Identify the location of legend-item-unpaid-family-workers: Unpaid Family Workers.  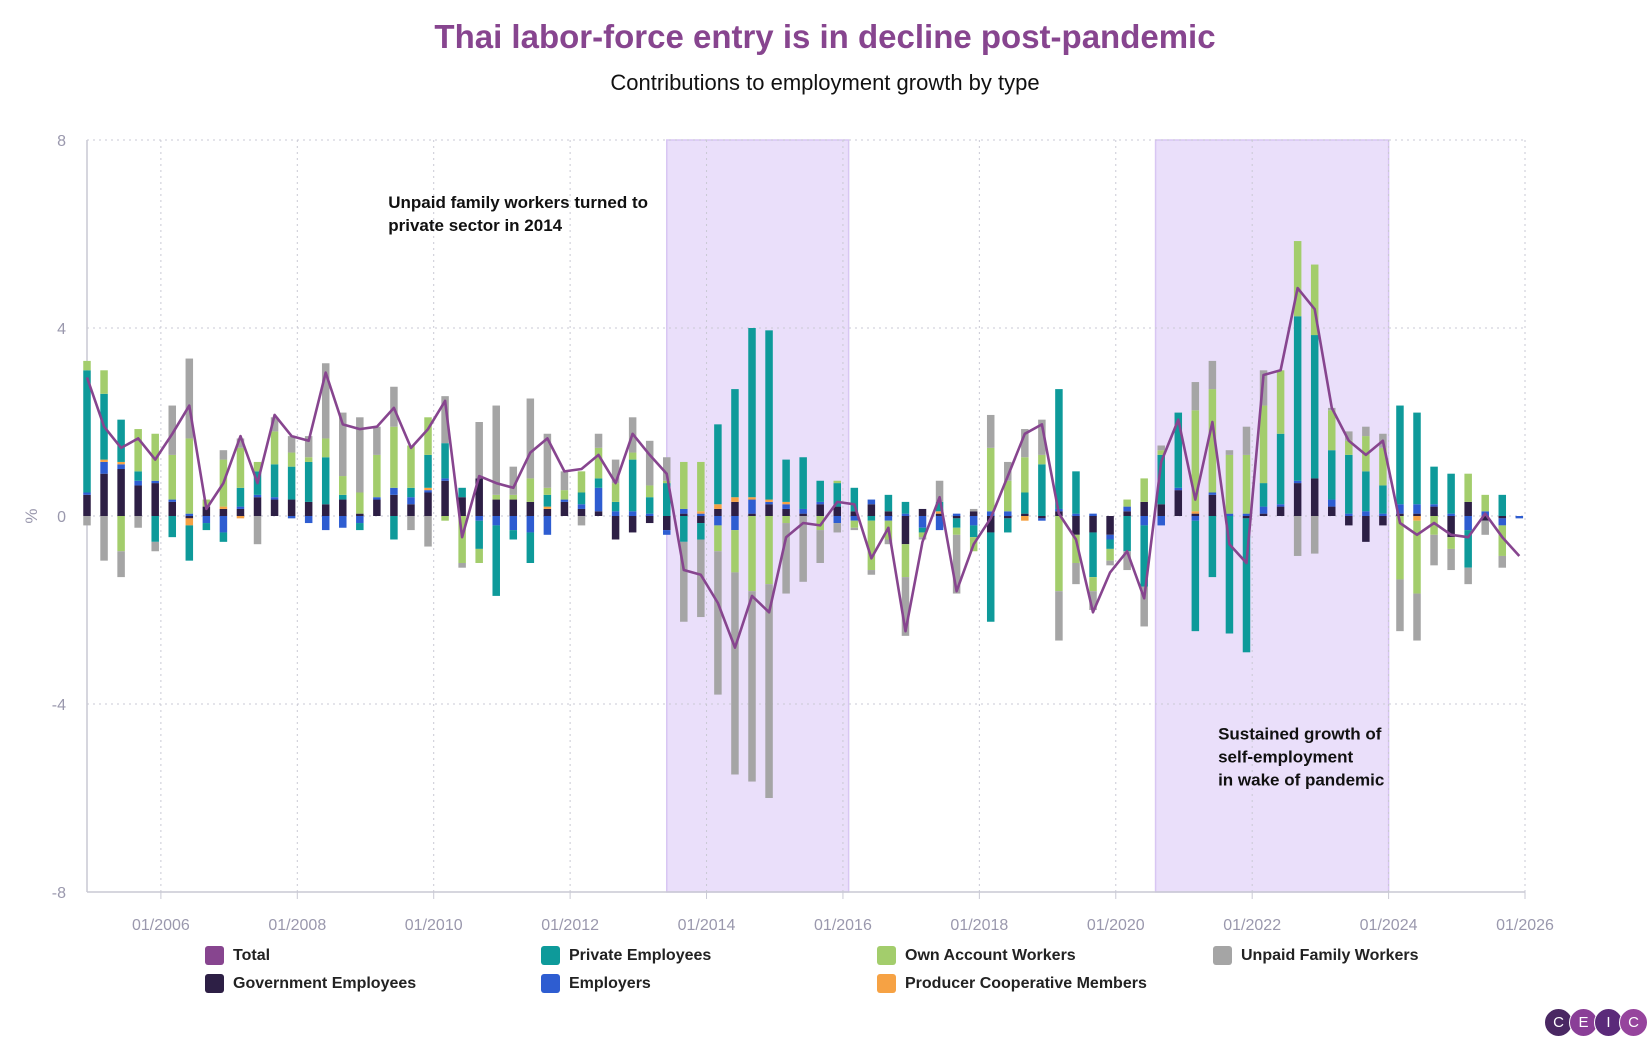
(1334, 955).